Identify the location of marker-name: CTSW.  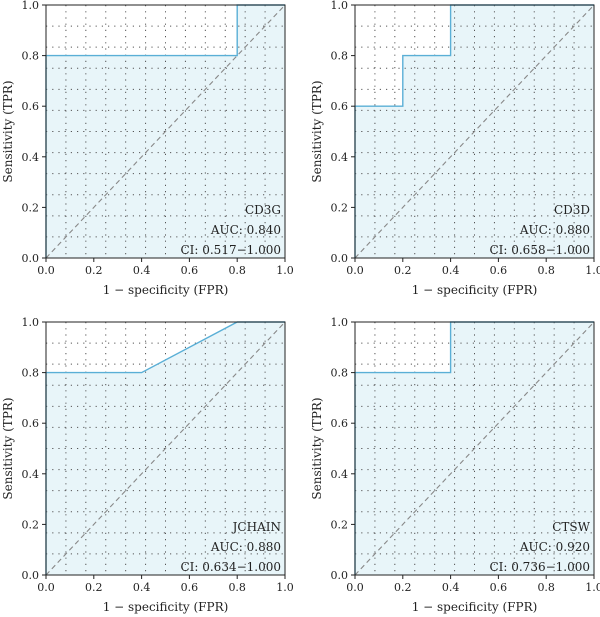
(571, 527).